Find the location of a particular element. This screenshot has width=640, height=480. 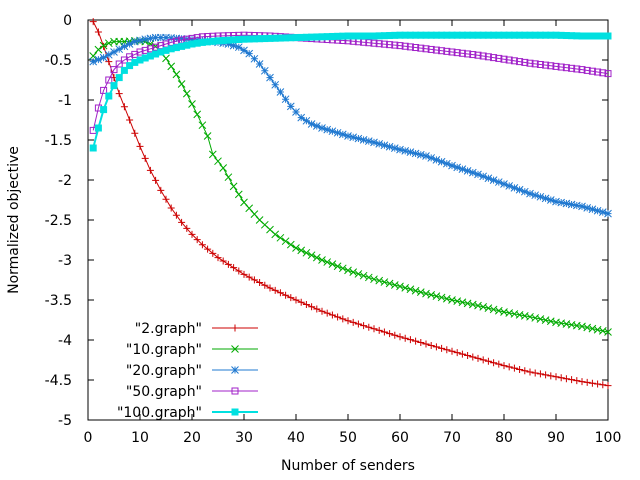

x-tick-label: 50 is located at coordinates (348, 438).